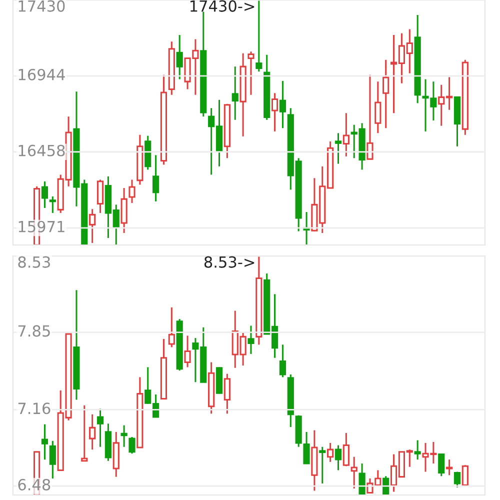  Describe the element at coordinates (222, 6) in the screenshot. I see `annotation: 17430->` at that location.